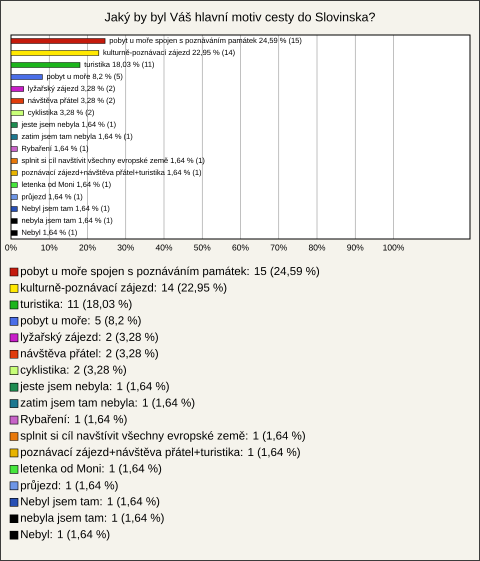 This screenshot has height=561, width=480. Describe the element at coordinates (123, 288) in the screenshot. I see `text: kulturně-poznávací zájezd: 14 (22,95 %)` at that location.